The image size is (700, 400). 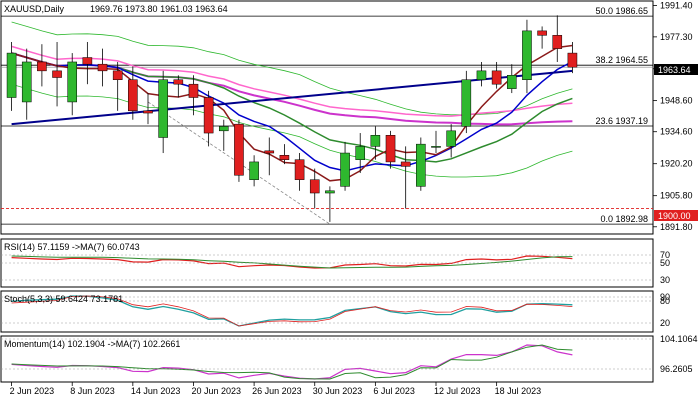 I want to click on price-tick-label: 1891.80, so click(x=676, y=227).